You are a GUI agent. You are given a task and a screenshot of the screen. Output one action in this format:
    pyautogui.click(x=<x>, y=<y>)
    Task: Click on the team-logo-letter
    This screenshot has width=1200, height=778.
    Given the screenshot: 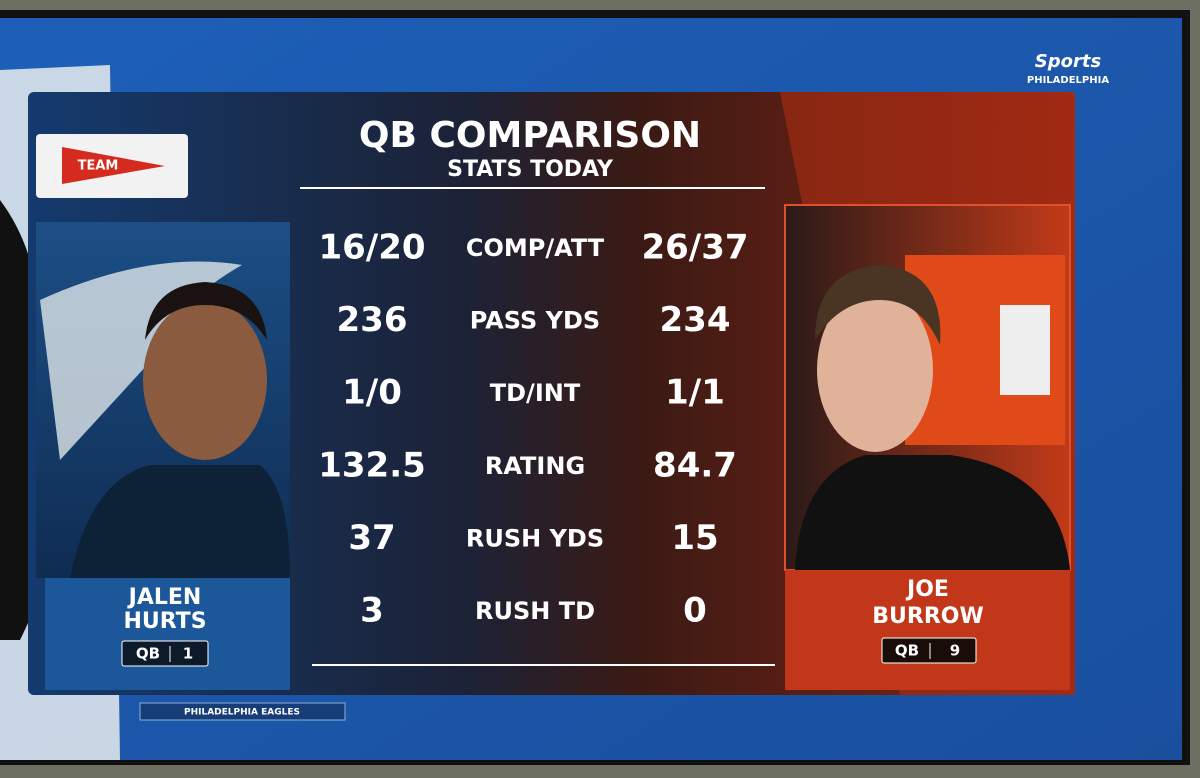 What is the action you would take?
    pyautogui.click(x=1025, y=350)
    